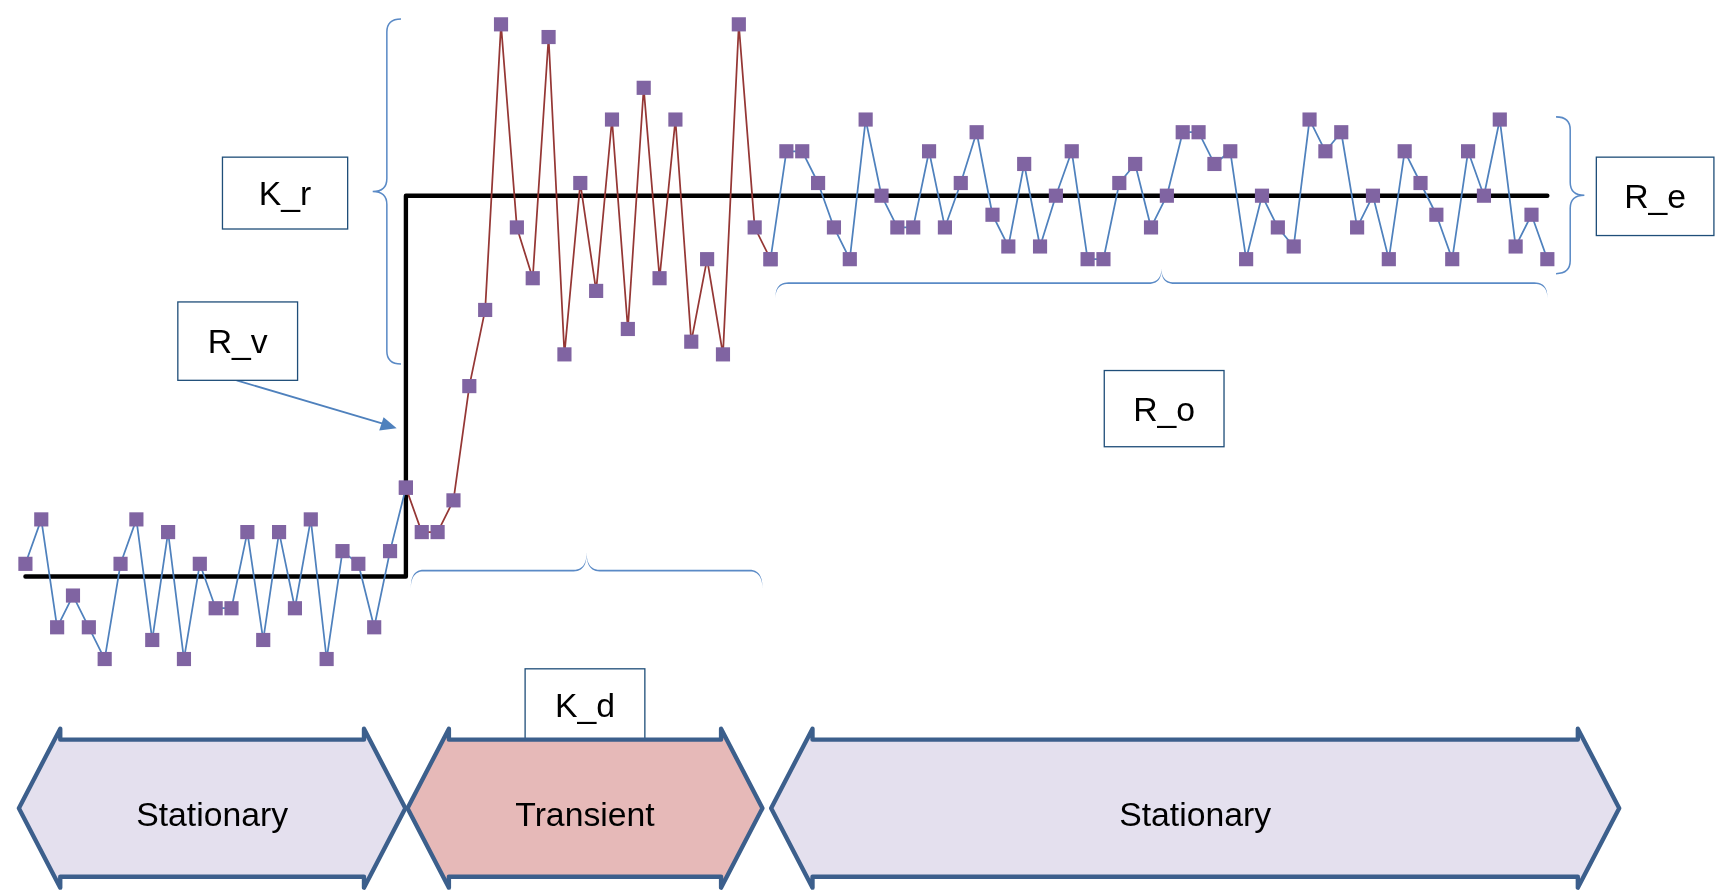  Describe the element at coordinates (1655, 196) in the screenshot. I see `text: R_e` at that location.